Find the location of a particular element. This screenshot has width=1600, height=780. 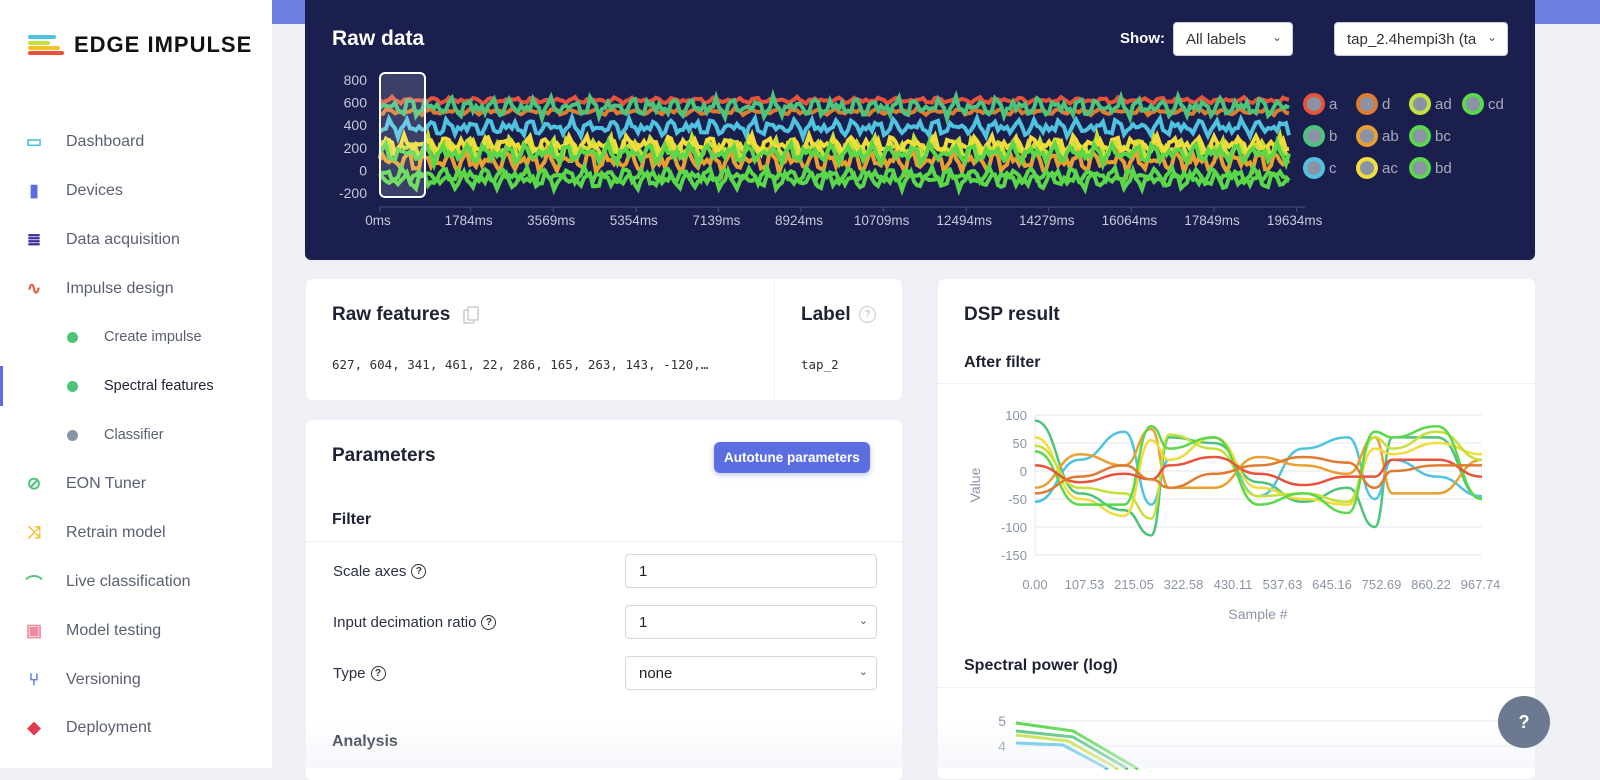

legend-label: bc is located at coordinates (1443, 136).